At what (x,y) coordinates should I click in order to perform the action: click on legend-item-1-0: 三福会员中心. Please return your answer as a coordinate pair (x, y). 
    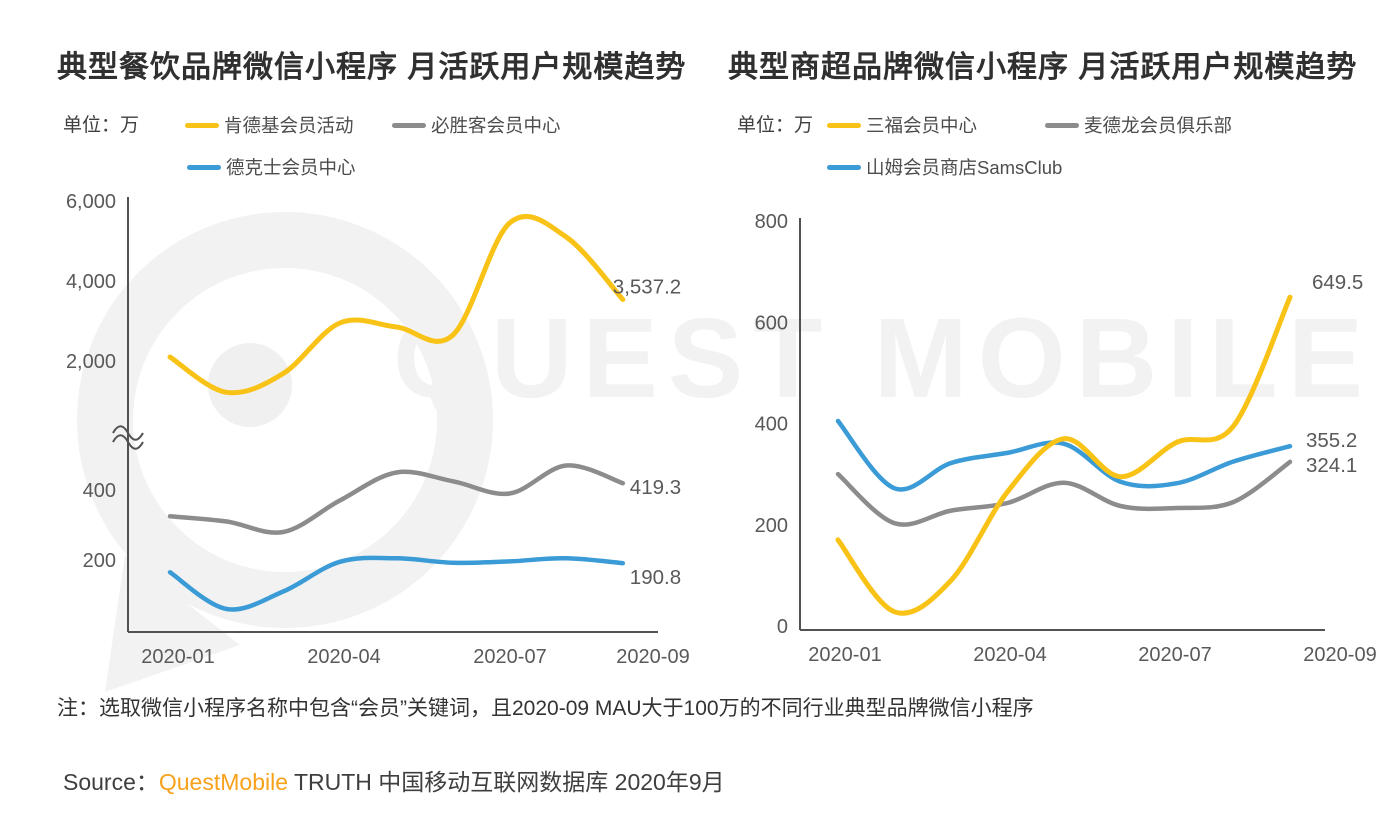
    Looking at the image, I should click on (902, 125).